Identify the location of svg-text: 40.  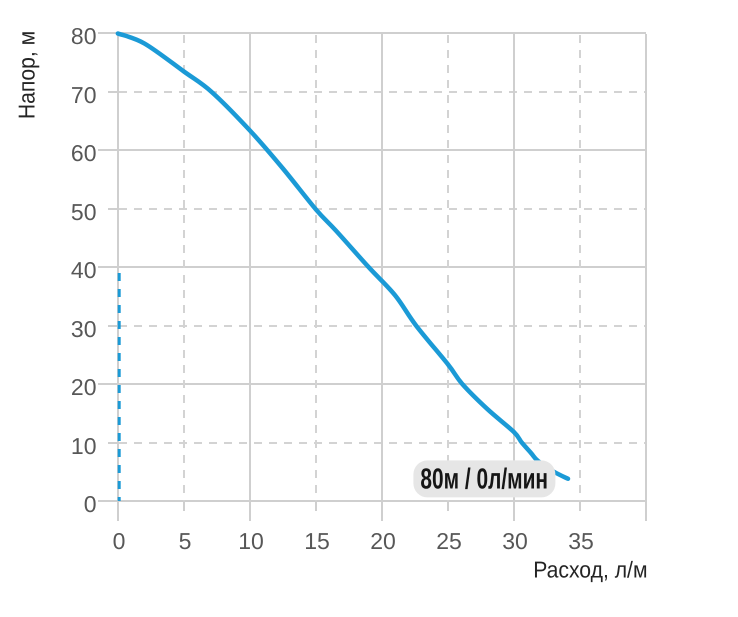
(84, 270).